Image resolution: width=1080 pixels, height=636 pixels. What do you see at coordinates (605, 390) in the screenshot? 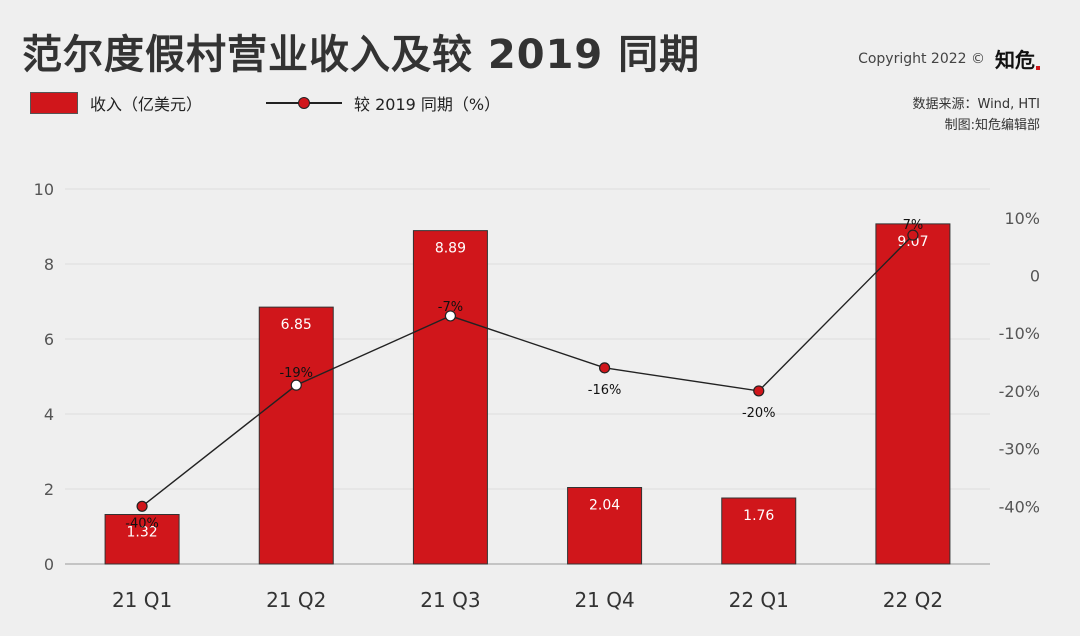
I see `yoy-value-label: -16%` at bounding box center [605, 390].